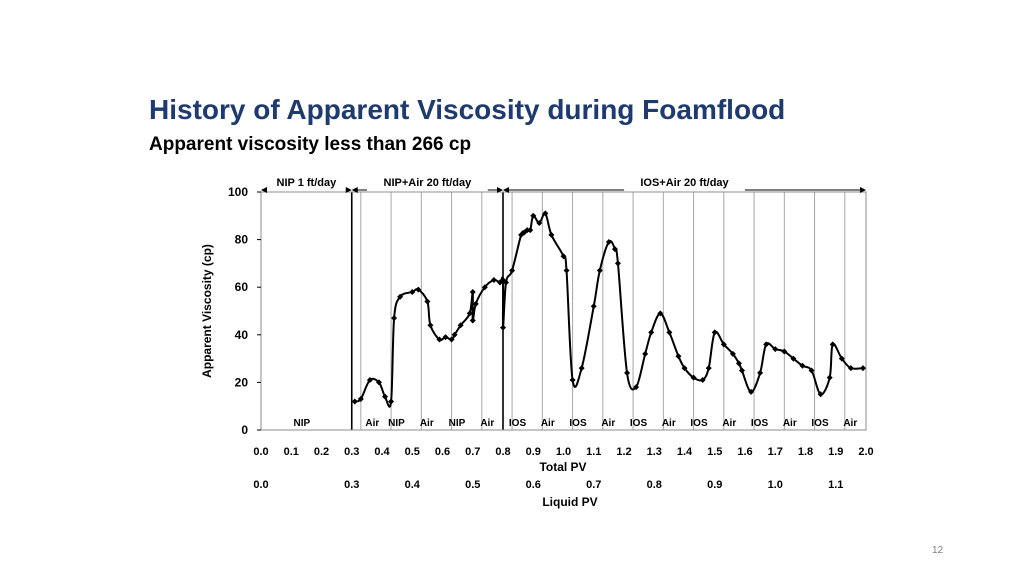 The image size is (1024, 576). What do you see at coordinates (569, 502) in the screenshot?
I see `secondary-x-axis-title: Liquid PV` at bounding box center [569, 502].